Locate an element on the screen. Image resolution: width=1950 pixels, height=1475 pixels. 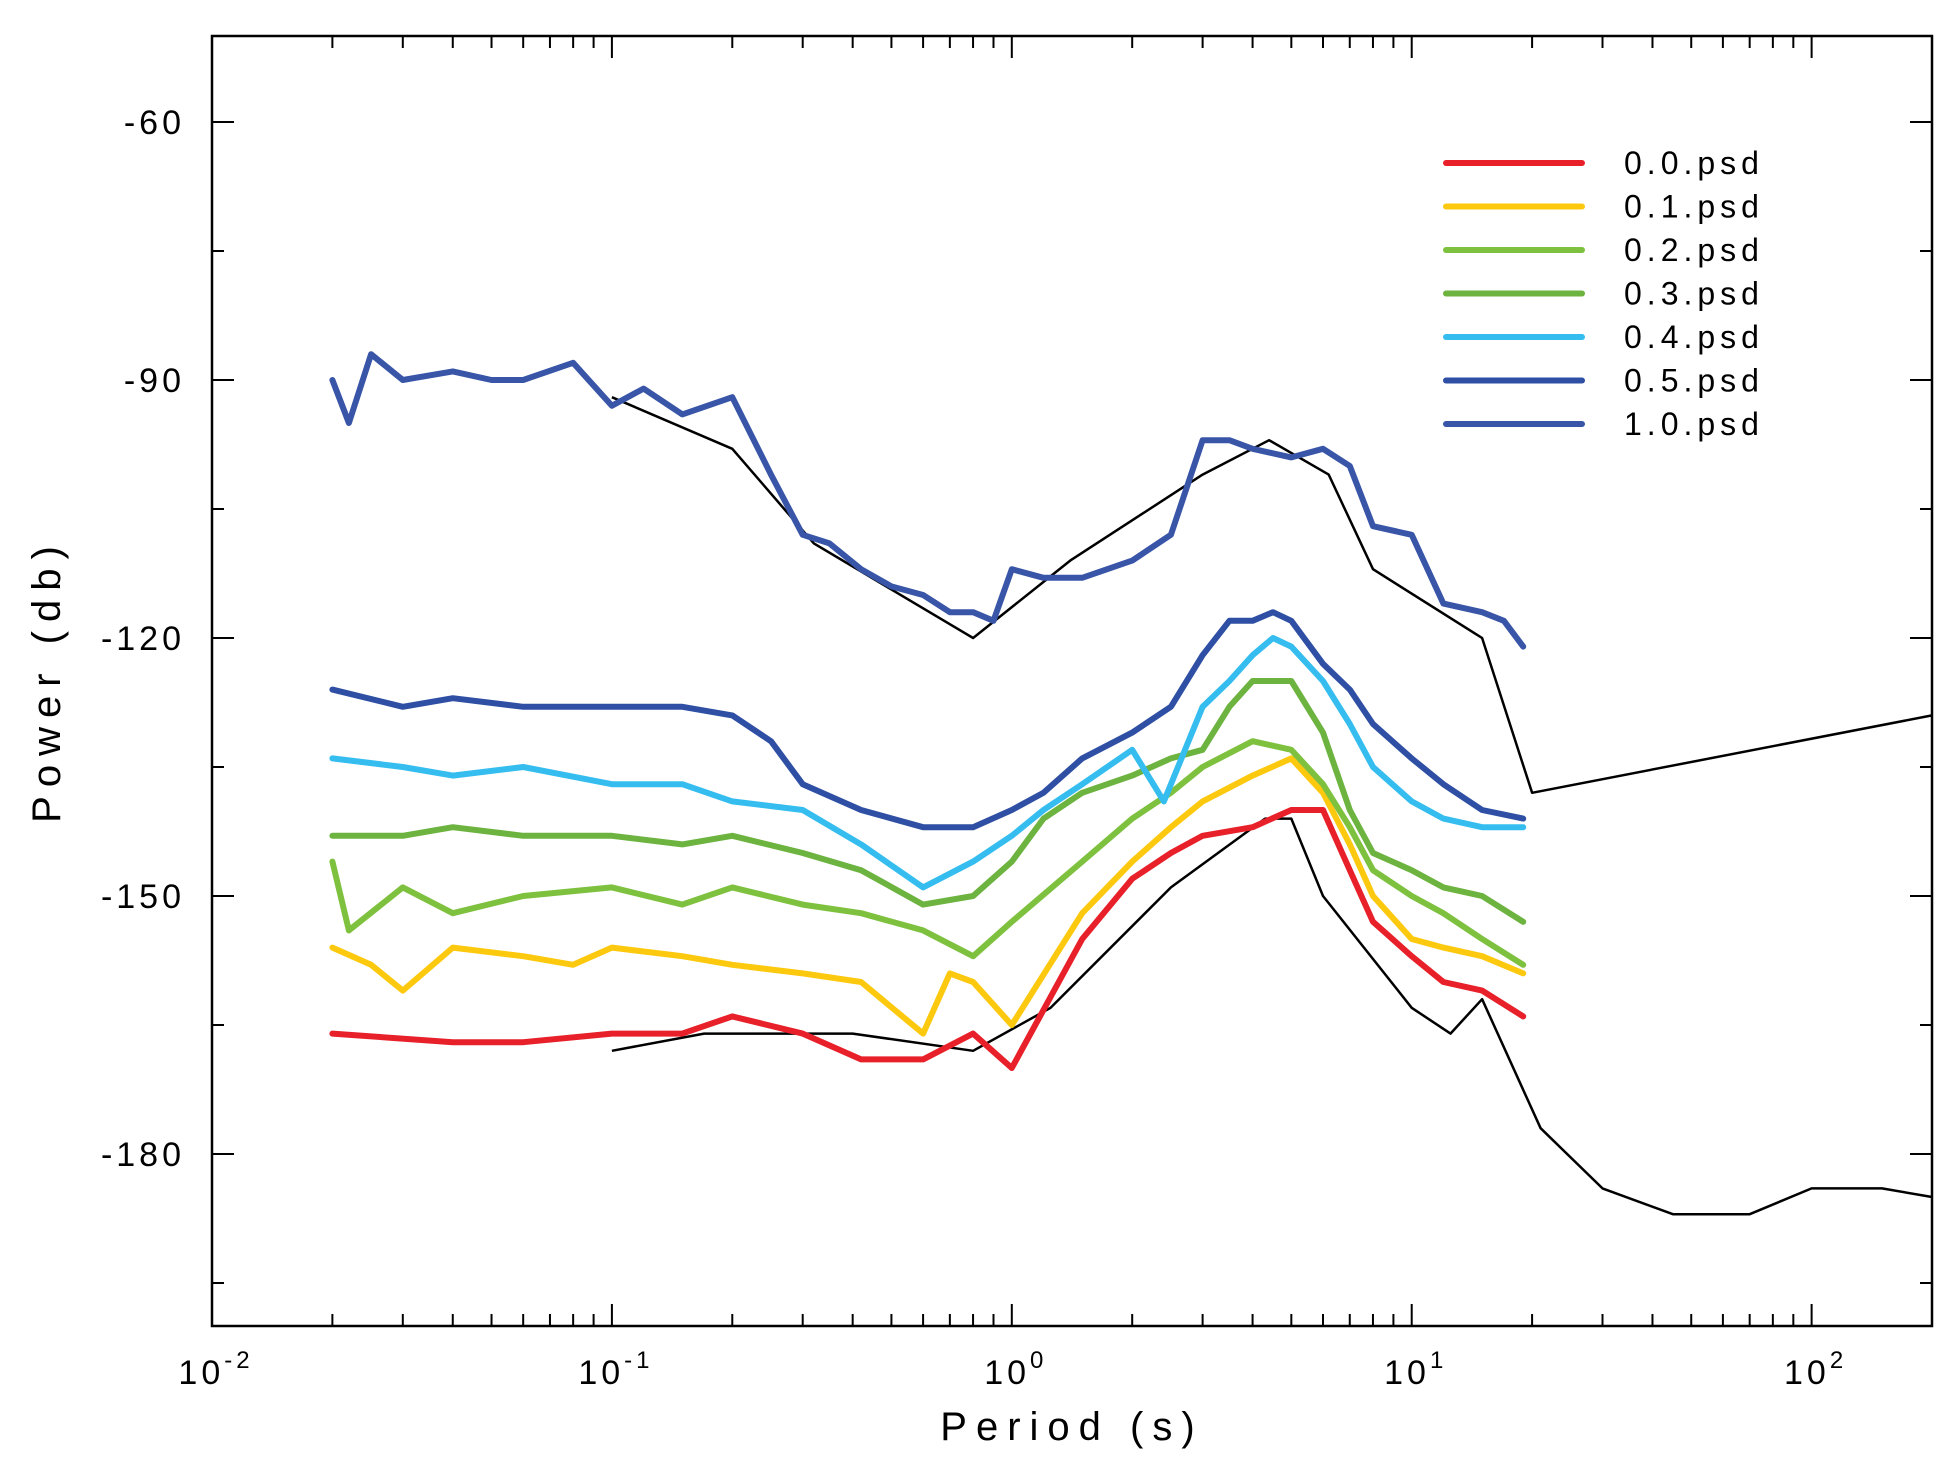
series-line-0-2-psd is located at coordinates (928, 853).